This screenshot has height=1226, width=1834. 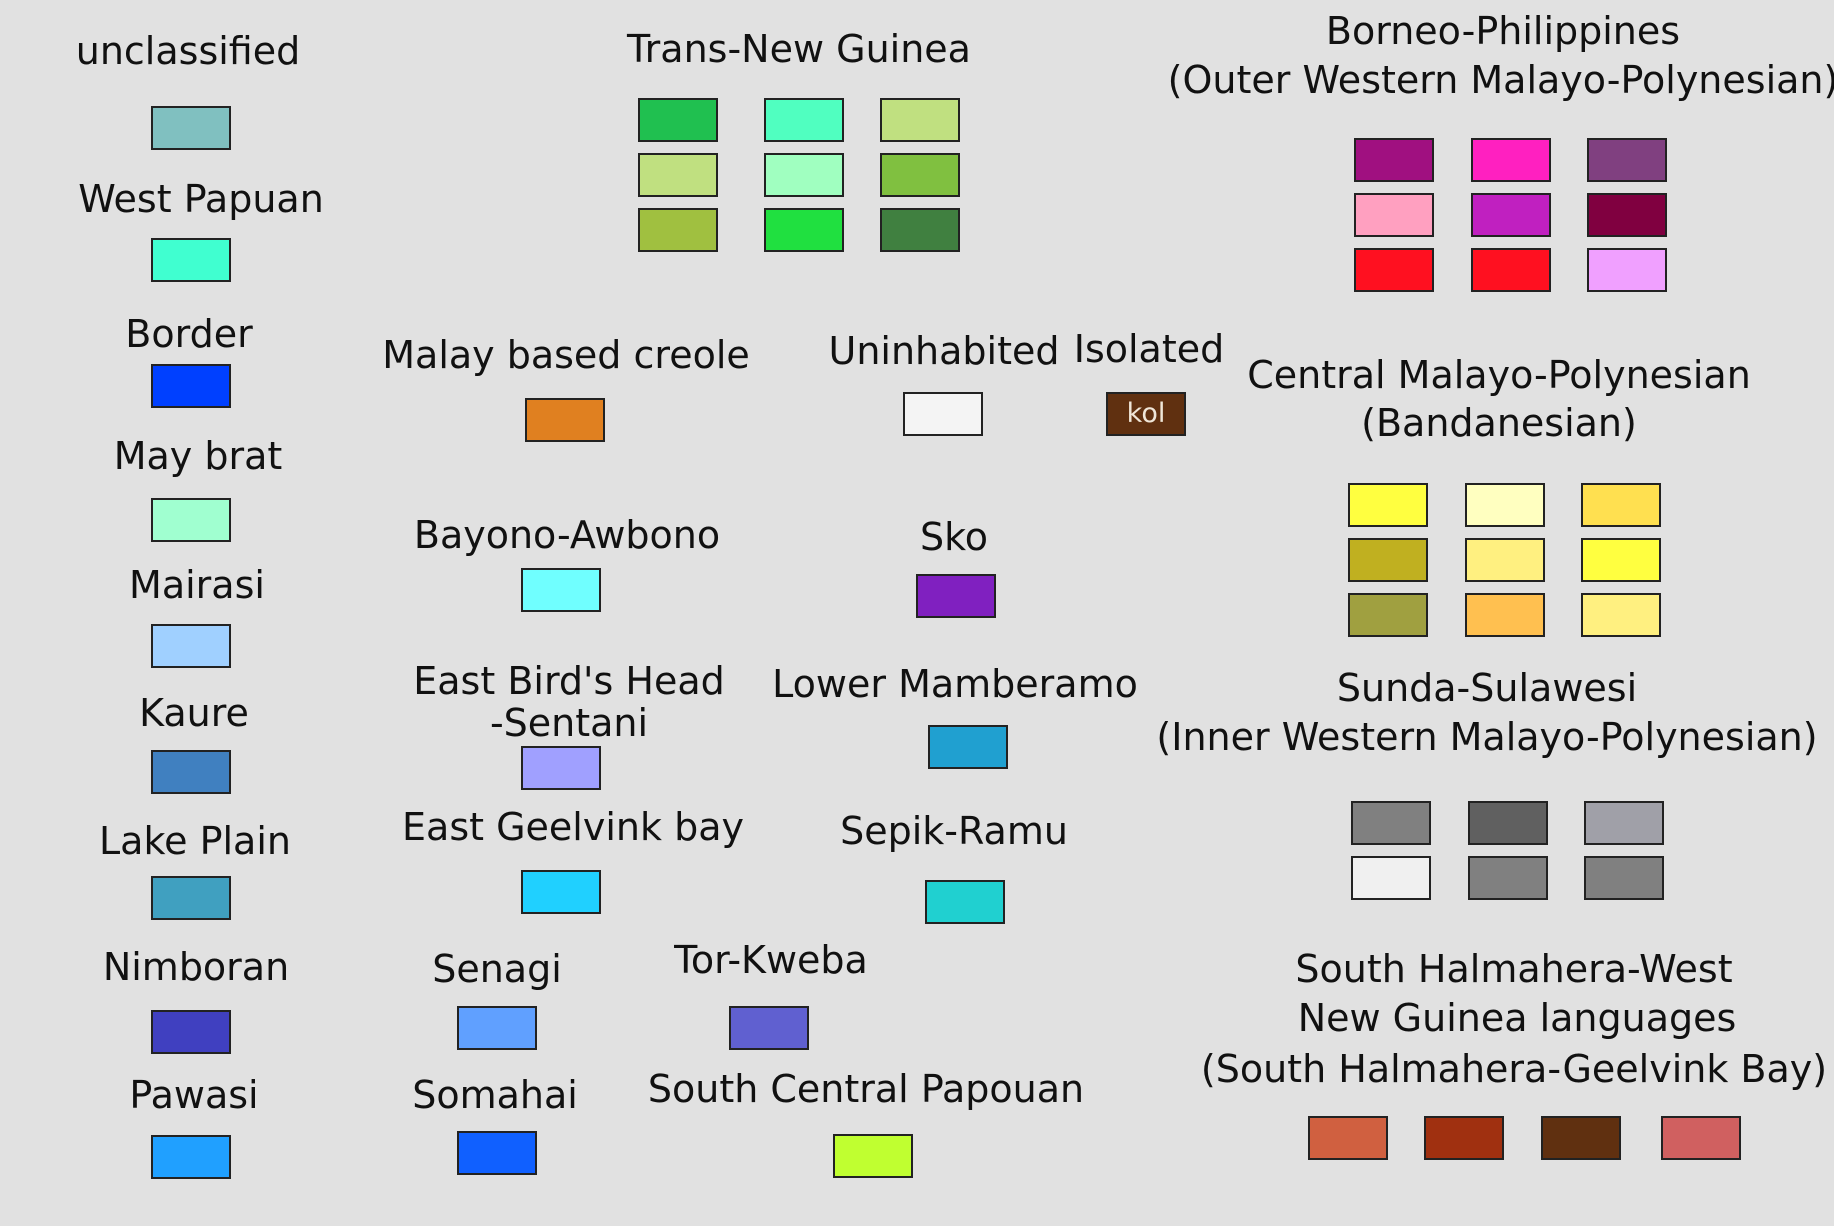 I want to click on legend-label-senagi: Senagi, so click(x=497, y=969).